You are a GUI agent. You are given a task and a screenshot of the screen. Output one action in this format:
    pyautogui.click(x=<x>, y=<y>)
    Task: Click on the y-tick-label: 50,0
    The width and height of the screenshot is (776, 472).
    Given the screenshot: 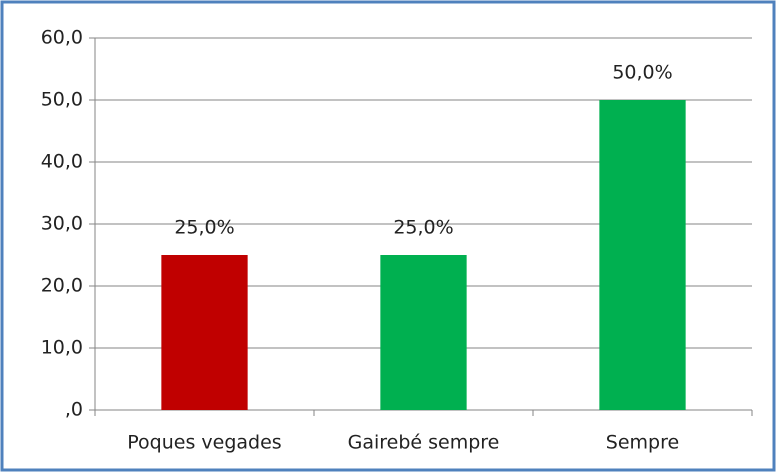 What is the action you would take?
    pyautogui.click(x=62, y=100)
    